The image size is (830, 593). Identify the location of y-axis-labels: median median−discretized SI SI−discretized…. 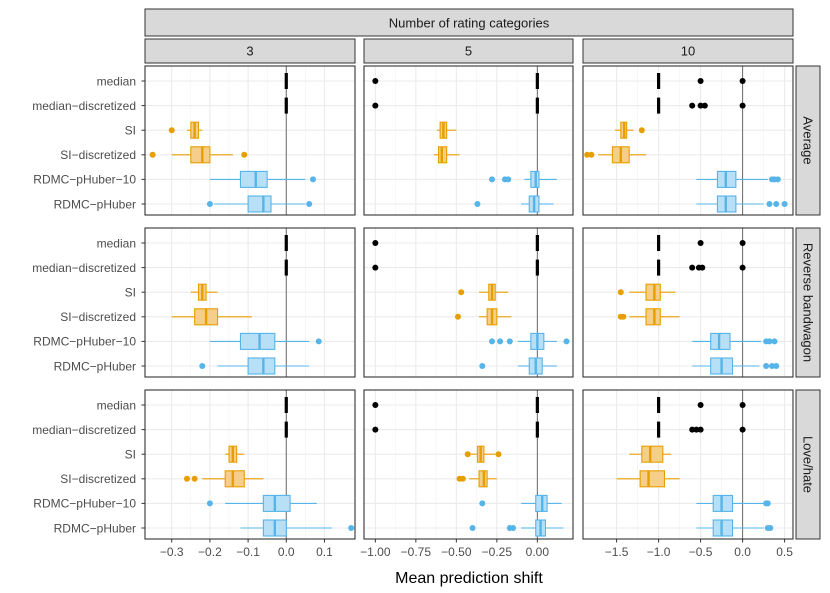
(88, 304).